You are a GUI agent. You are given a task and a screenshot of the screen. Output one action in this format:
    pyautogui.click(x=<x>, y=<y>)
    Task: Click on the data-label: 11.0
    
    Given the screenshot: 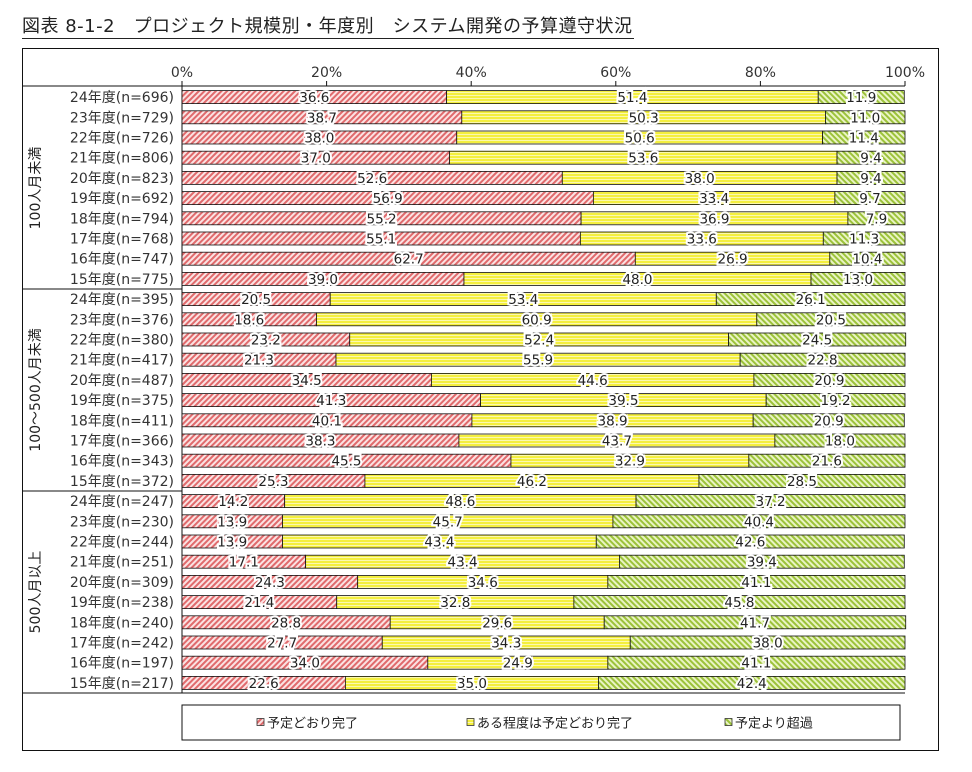 What is the action you would take?
    pyautogui.click(x=865, y=118)
    